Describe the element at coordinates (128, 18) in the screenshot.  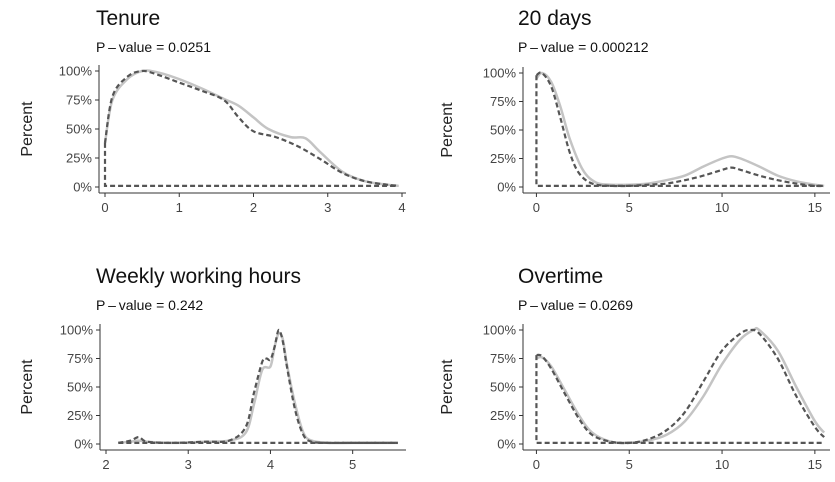
I see `panel-title: Tenure` at that location.